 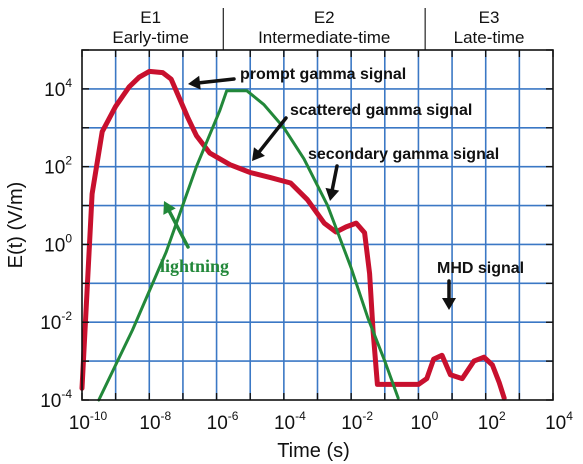 What do you see at coordinates (155, 421) in the screenshot?
I see `x-tick-label: 10⁻⁸` at bounding box center [155, 421].